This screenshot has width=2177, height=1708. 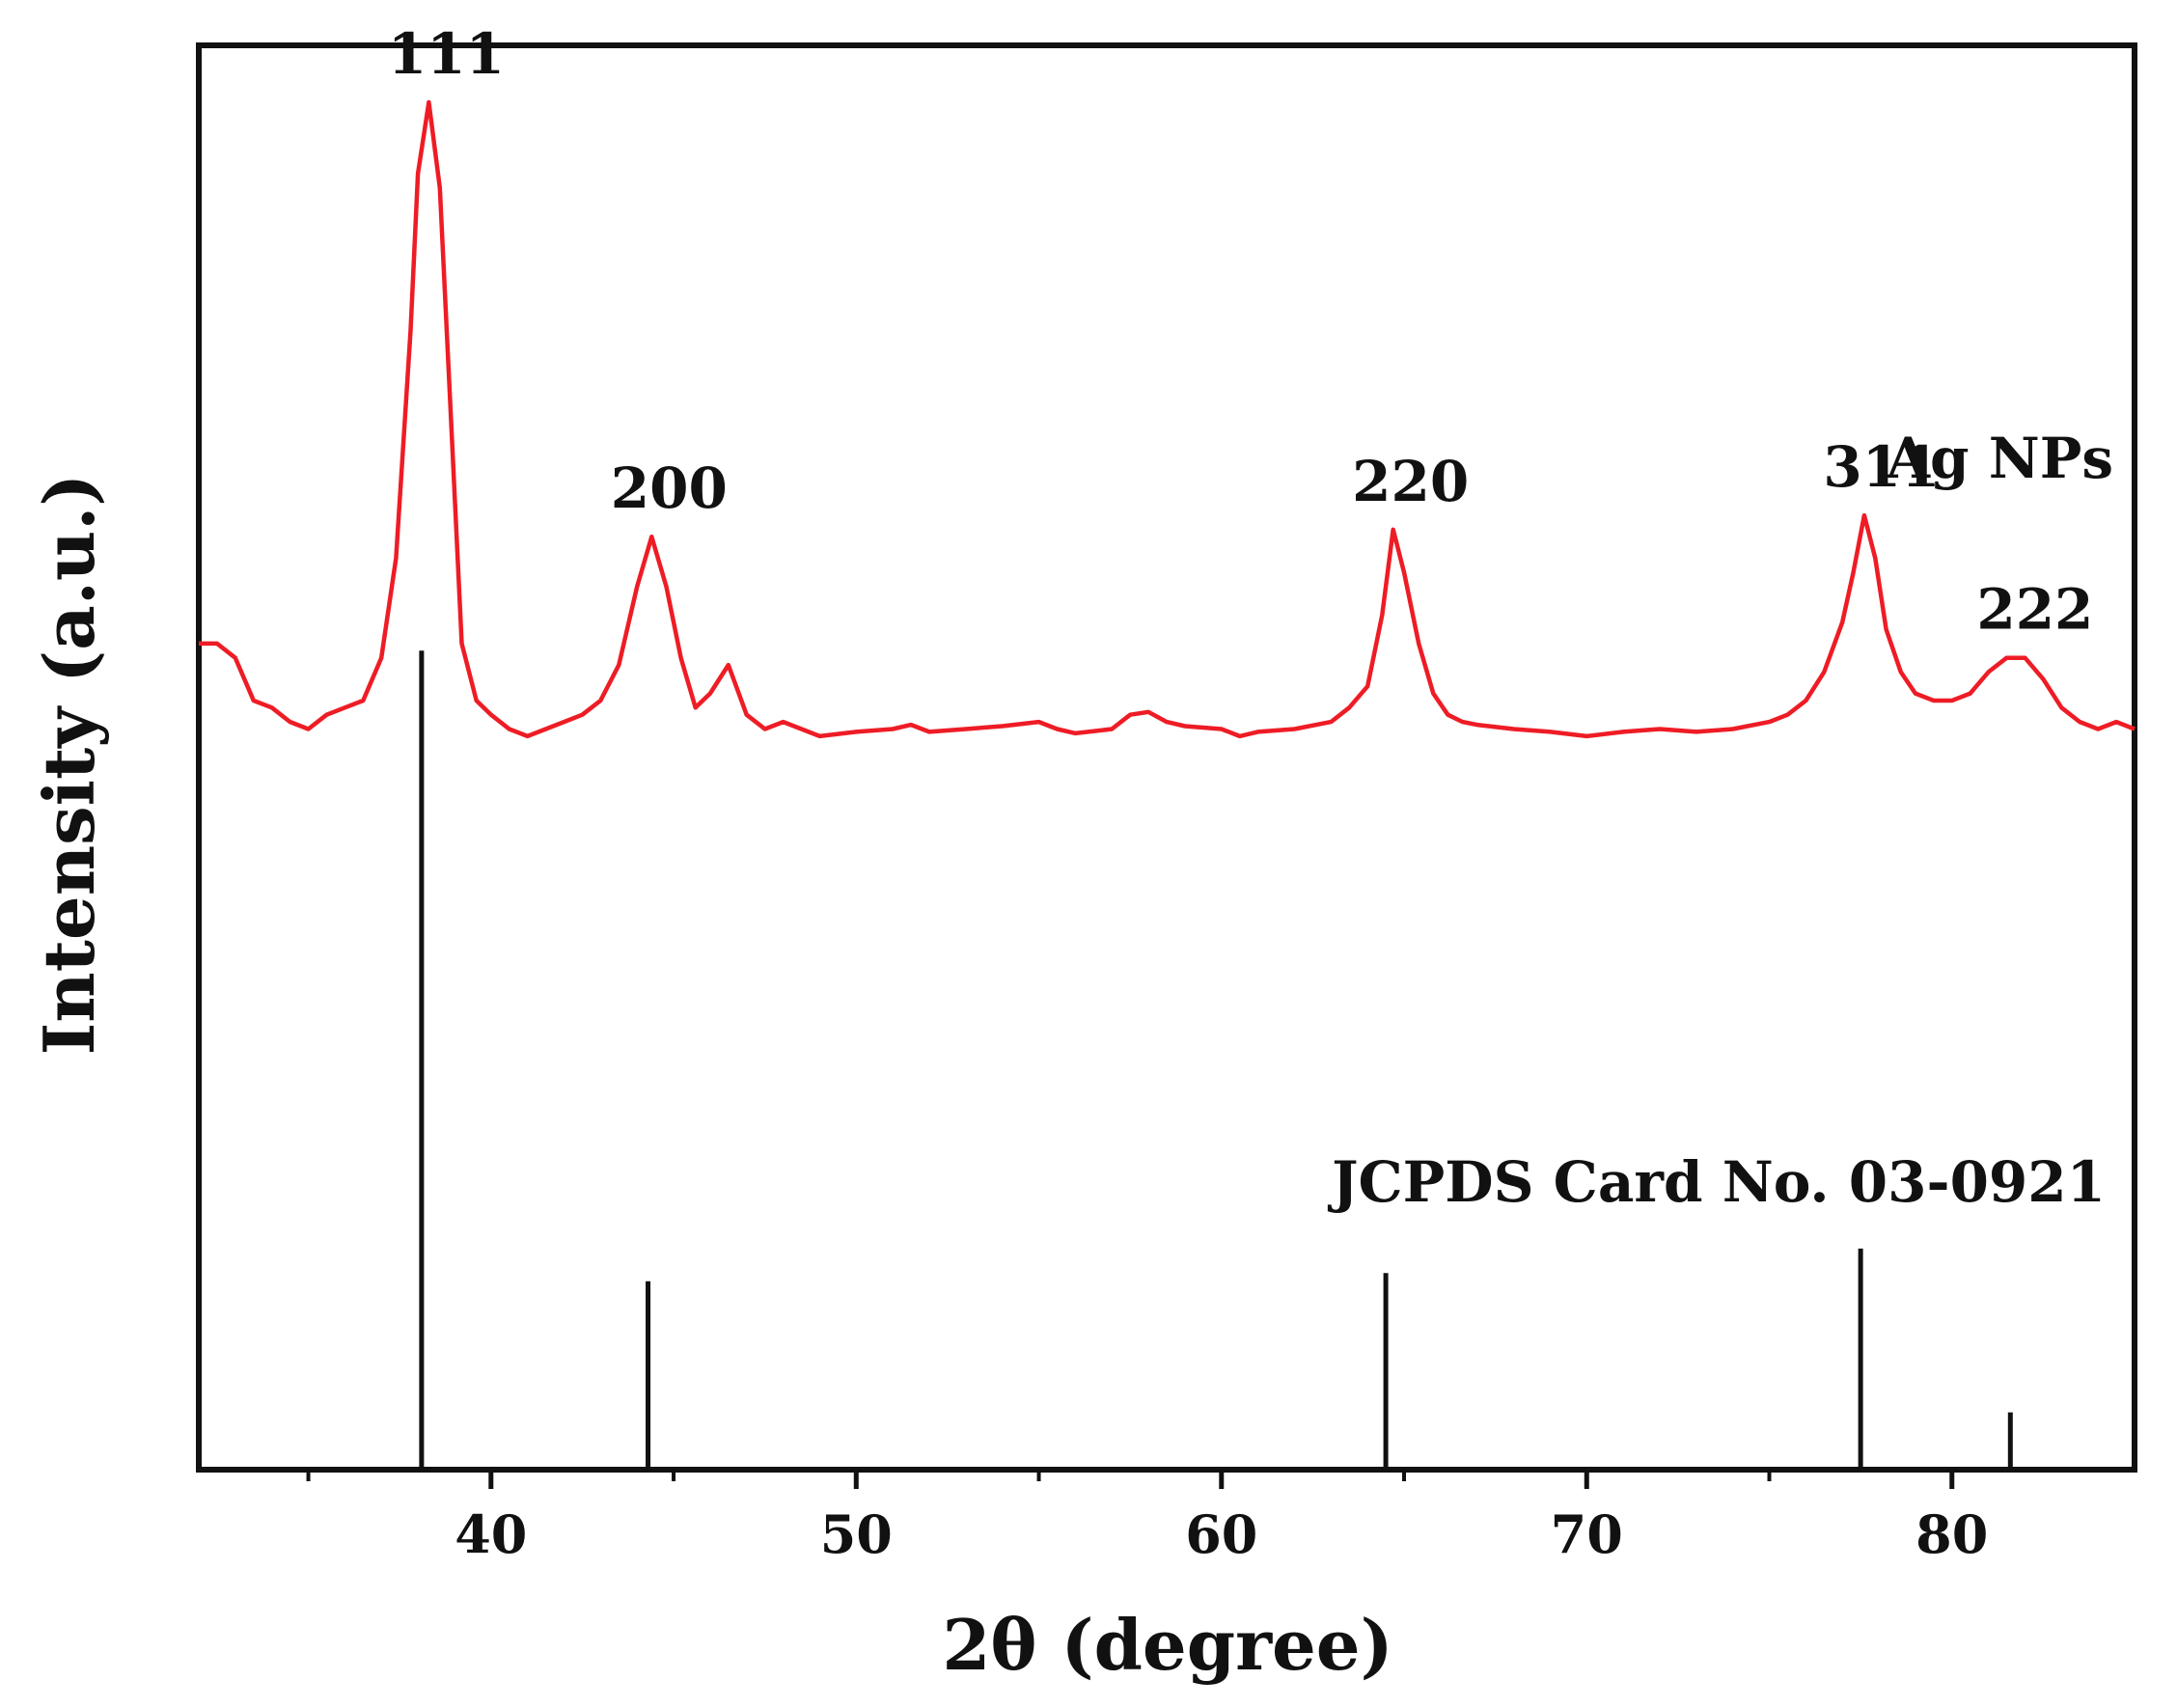 What do you see at coordinates (1410, 481) in the screenshot?
I see `peak-label: 220` at bounding box center [1410, 481].